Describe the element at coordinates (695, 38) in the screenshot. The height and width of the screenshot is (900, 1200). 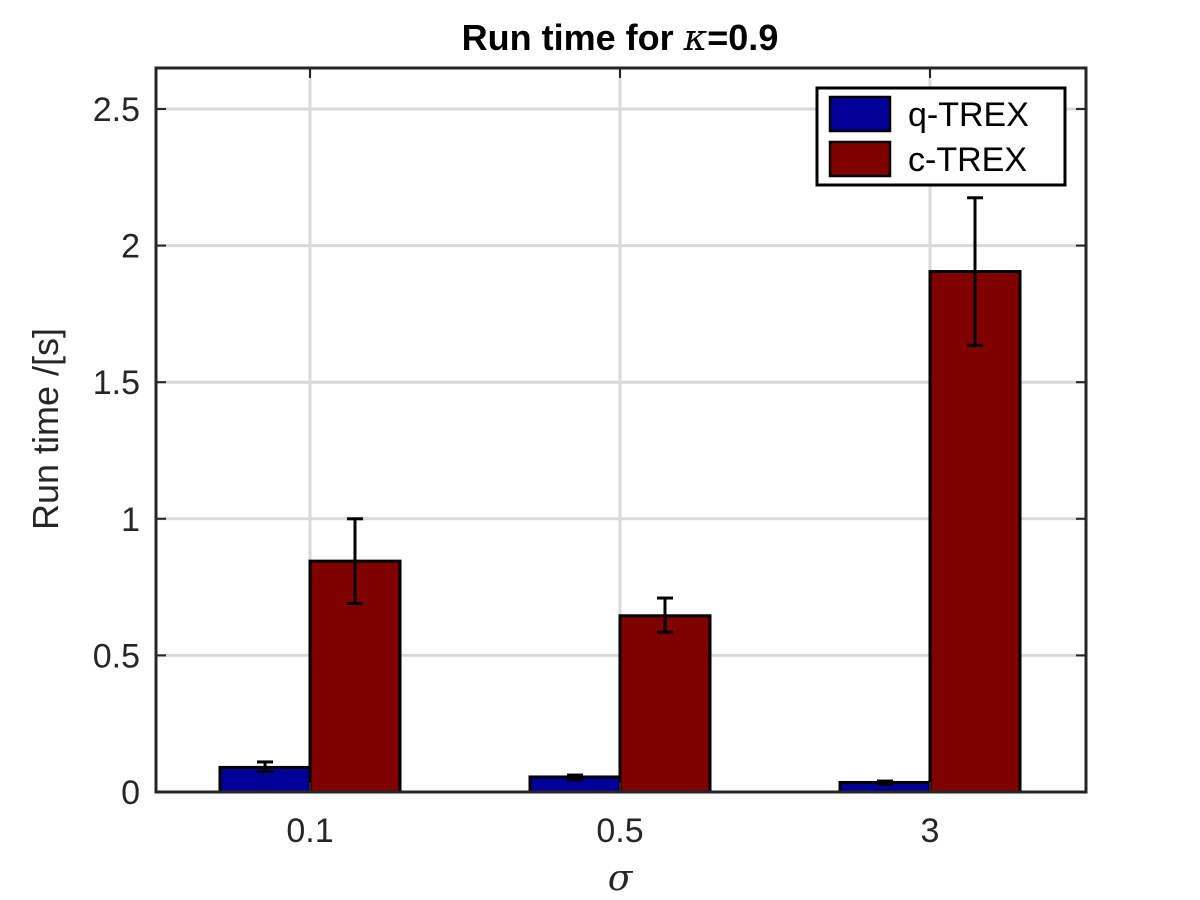
I see `chart-title-symbol: κ` at that location.